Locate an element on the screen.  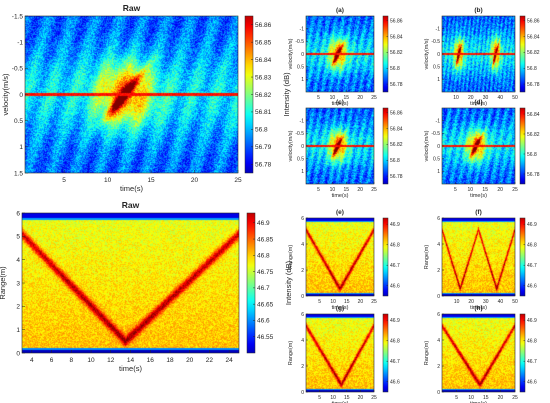
x-tick-label: 14 is located at coordinates (131, 360).